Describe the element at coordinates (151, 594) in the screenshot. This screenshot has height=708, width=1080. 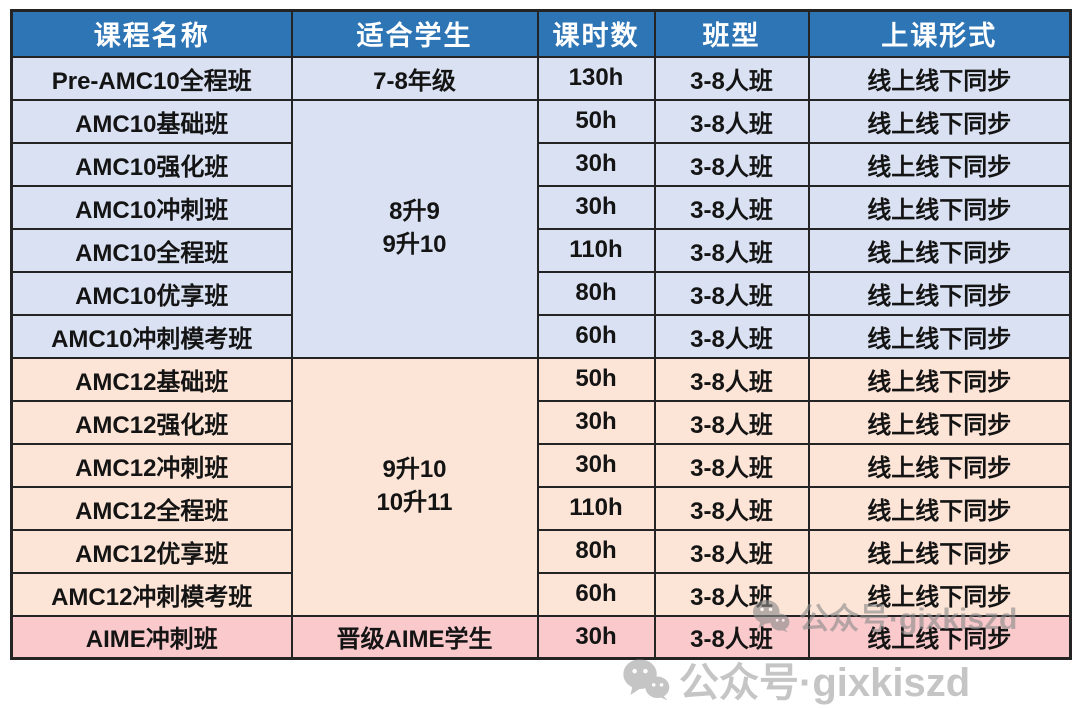
I see `course-cell: AMC12冲刺模考班` at that location.